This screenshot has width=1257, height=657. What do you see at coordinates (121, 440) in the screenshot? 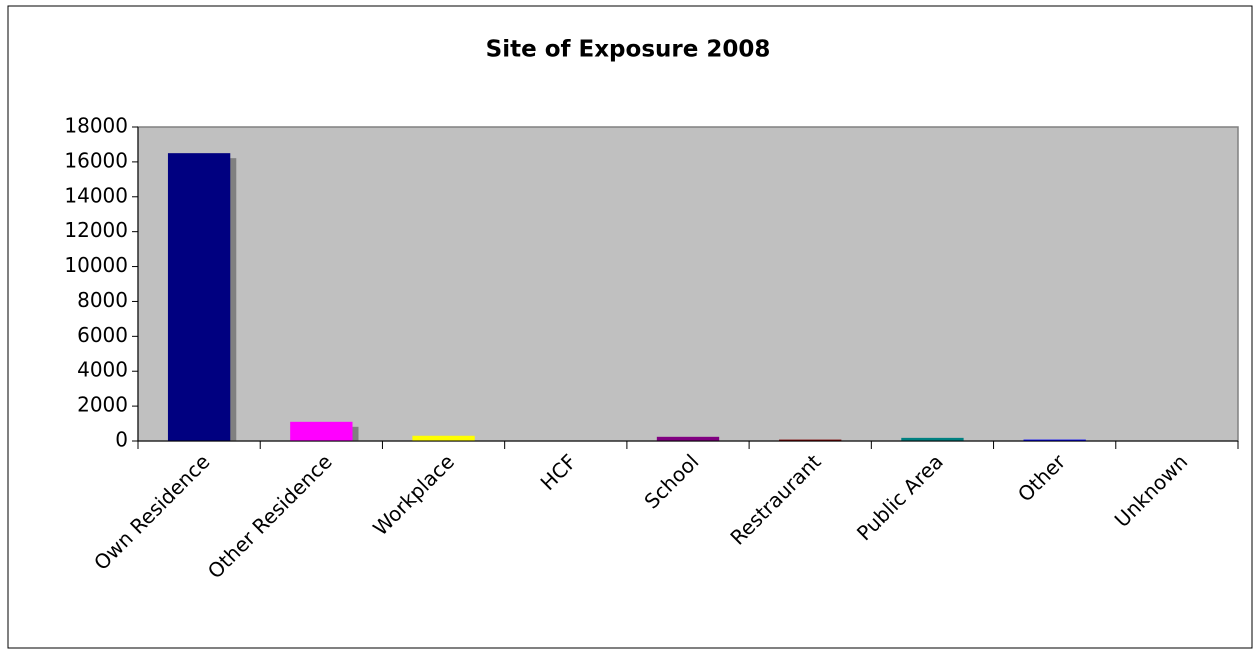
I see `y-tick-label: 0` at bounding box center [121, 440].